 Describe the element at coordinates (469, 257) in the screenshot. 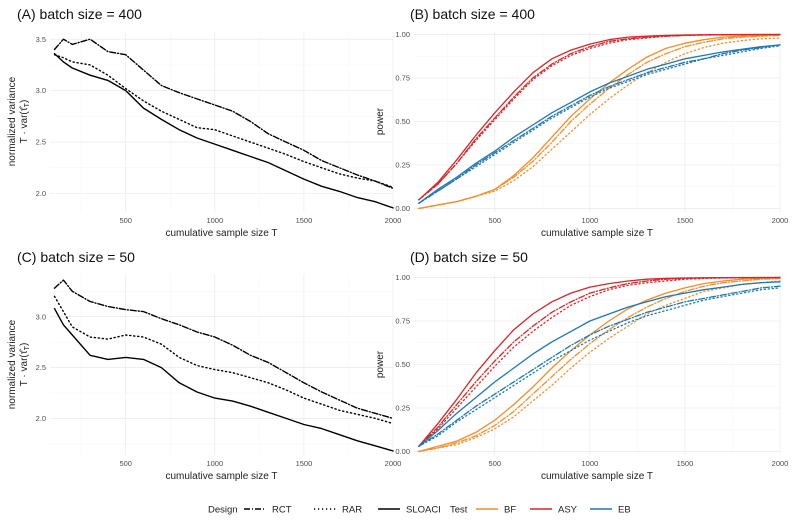

I see `panel-title: (D) batch size = 50` at that location.